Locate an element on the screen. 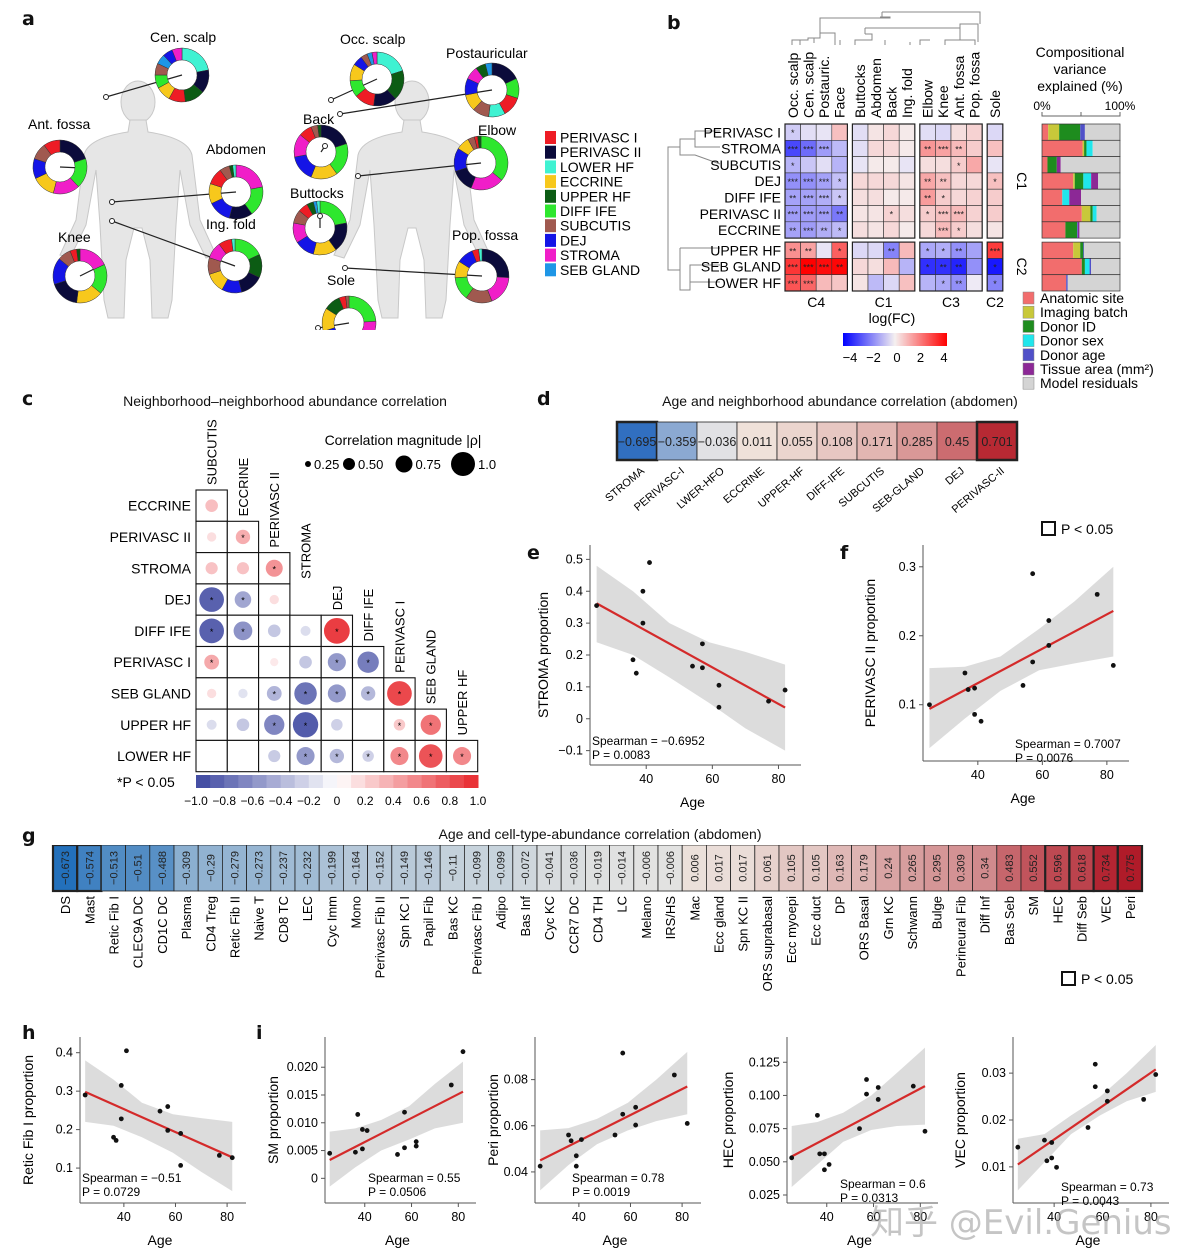 Image resolution: width=1200 pixels, height=1259 pixels. panel-label-i: i is located at coordinates (259, 1033).